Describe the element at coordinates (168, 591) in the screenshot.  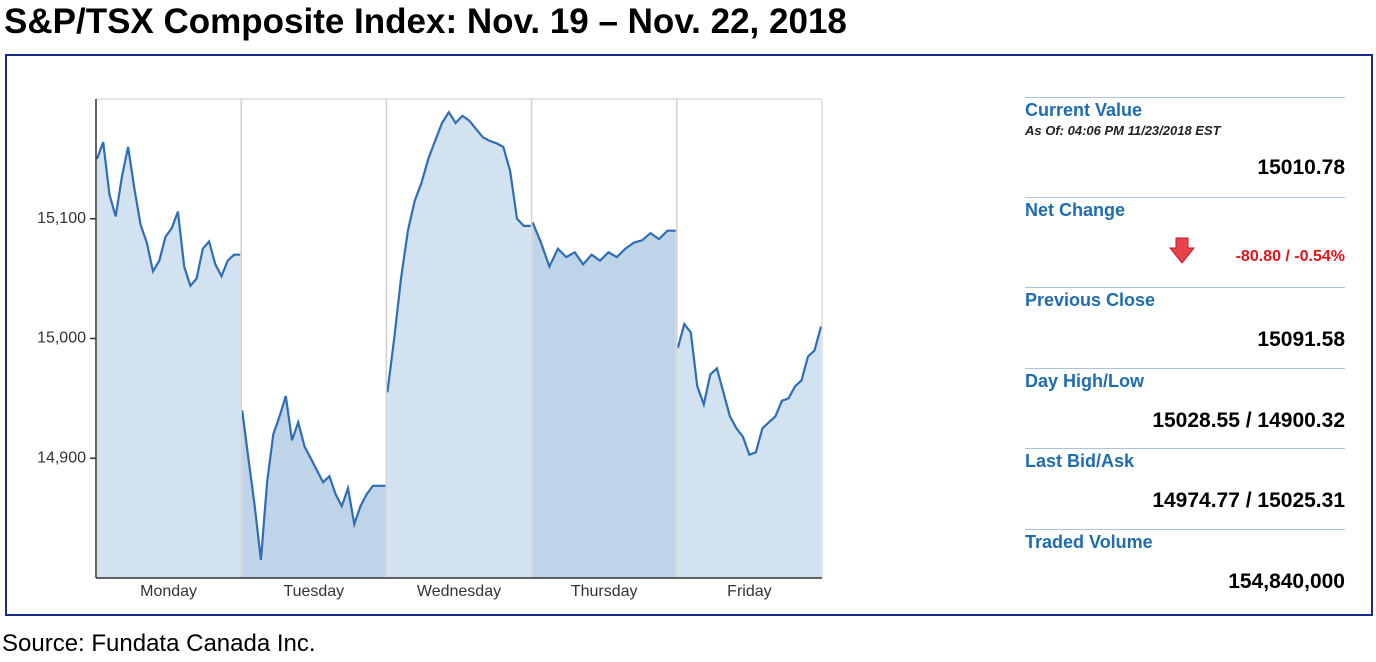
I see `x-tick-label: Monday` at that location.